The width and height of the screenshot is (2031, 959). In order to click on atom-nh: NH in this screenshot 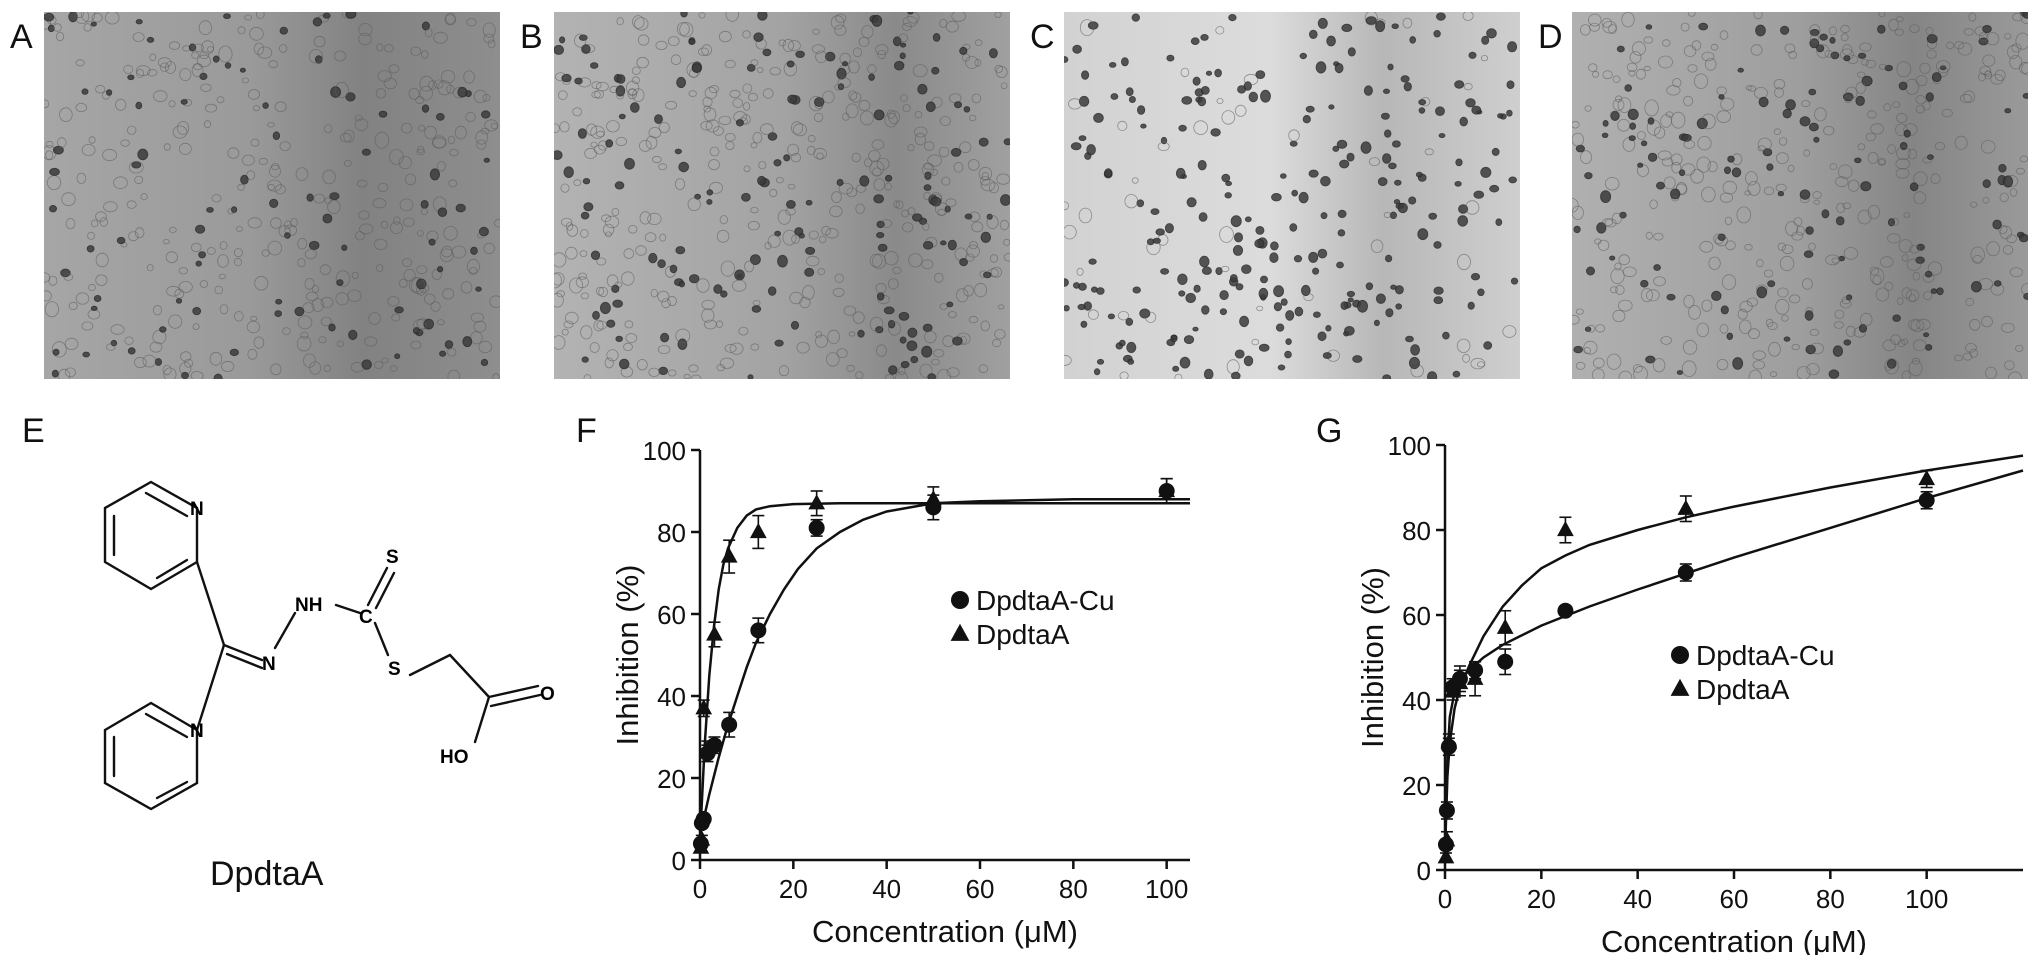, I will do `click(308, 605)`.